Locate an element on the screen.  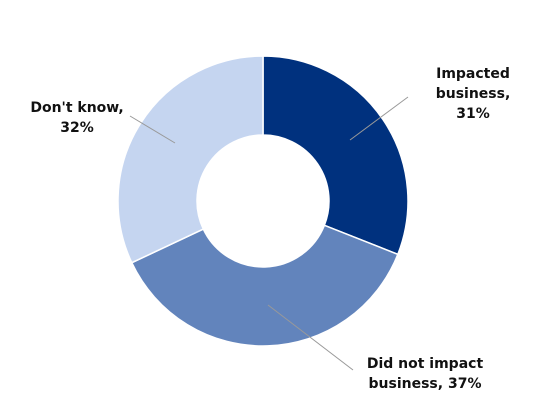
label-line: 31% is located at coordinates (473, 114).